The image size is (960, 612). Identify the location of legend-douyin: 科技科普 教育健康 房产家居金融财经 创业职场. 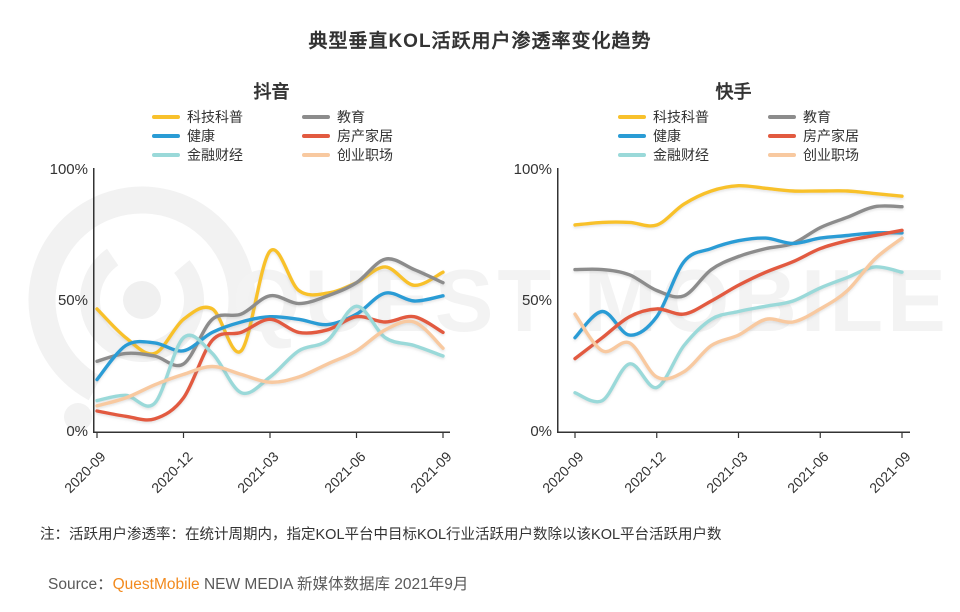
(272, 136).